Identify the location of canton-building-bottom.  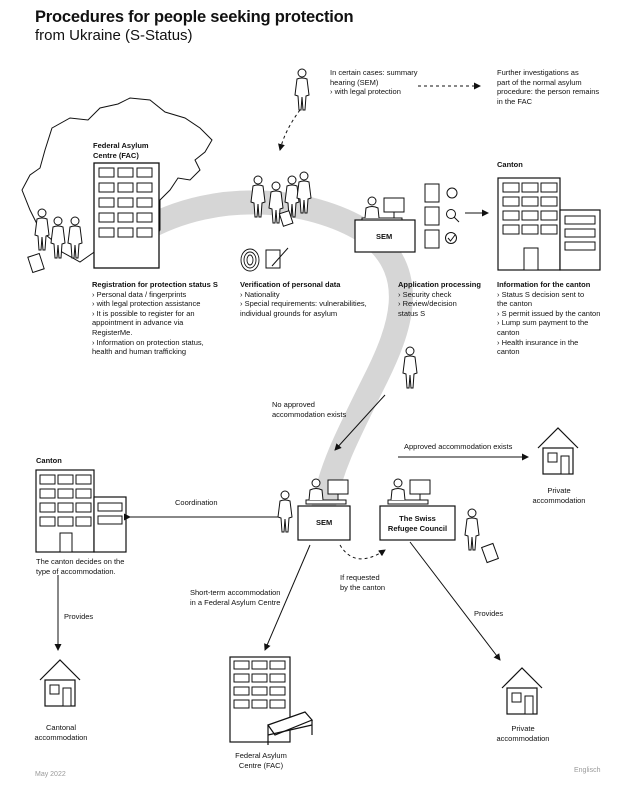
(81, 511).